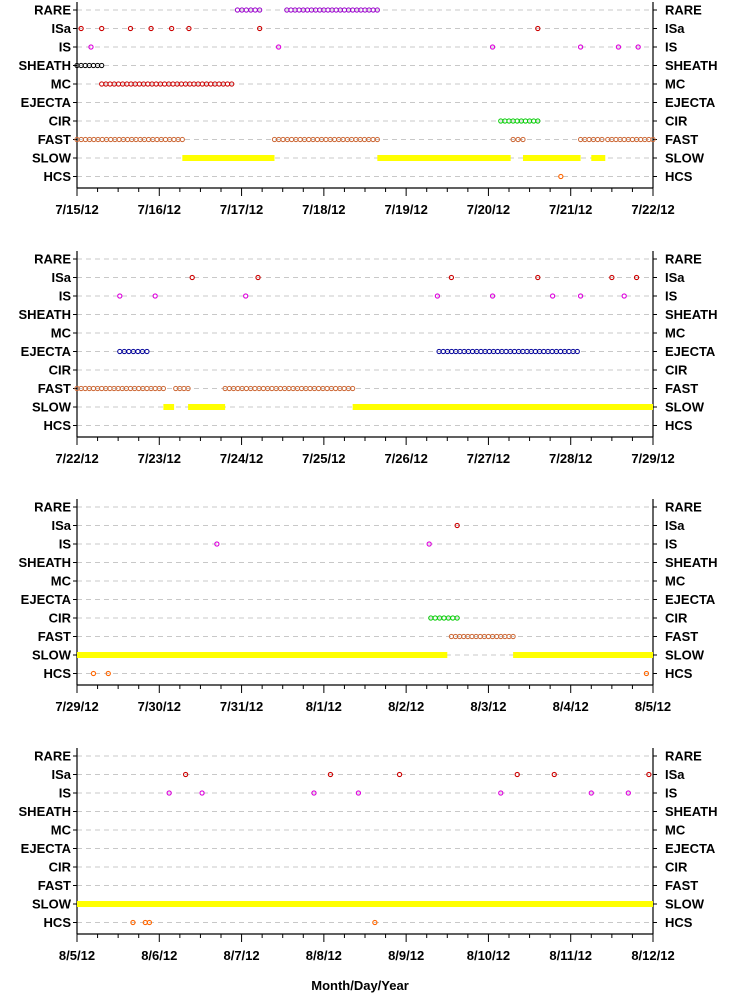 The height and width of the screenshot is (996, 733). Describe the element at coordinates (324, 706) in the screenshot. I see `x-tick-label: 8/1/12` at that location.